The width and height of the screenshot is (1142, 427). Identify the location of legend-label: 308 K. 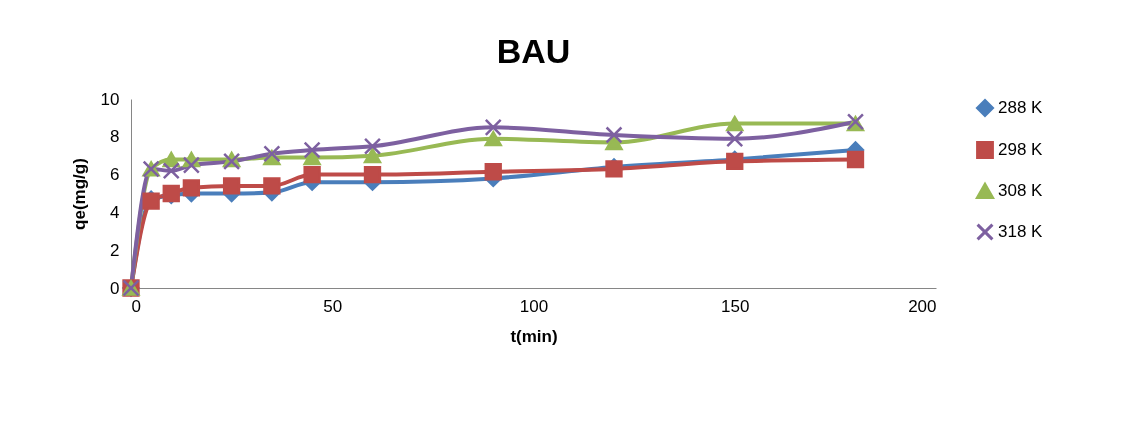
(1021, 190).